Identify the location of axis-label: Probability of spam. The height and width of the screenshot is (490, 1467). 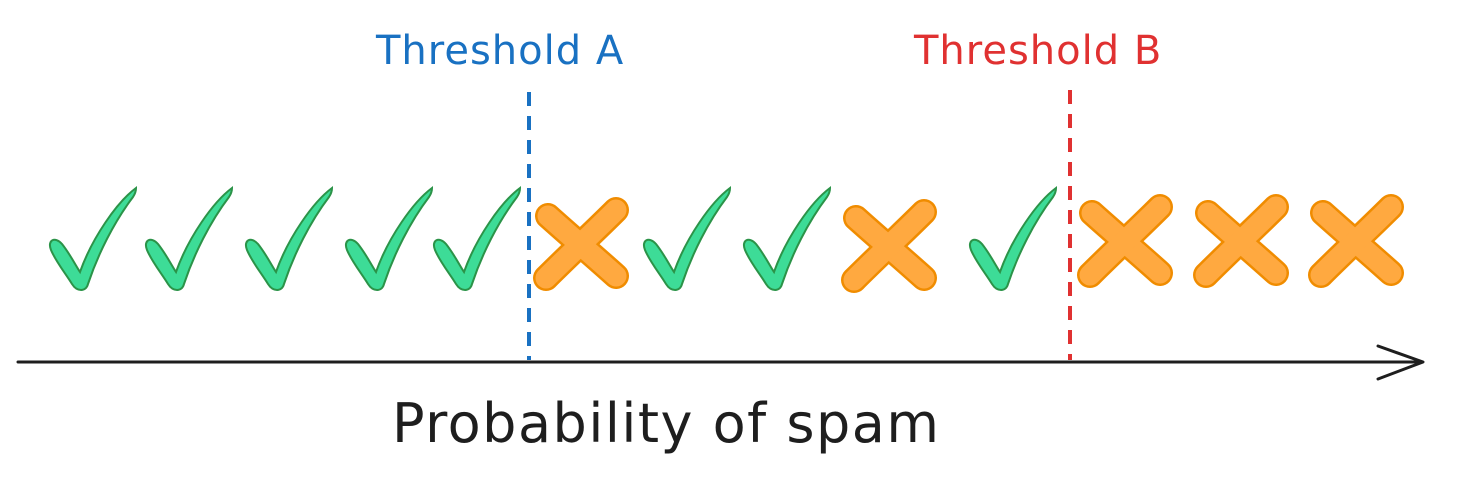
(666, 423).